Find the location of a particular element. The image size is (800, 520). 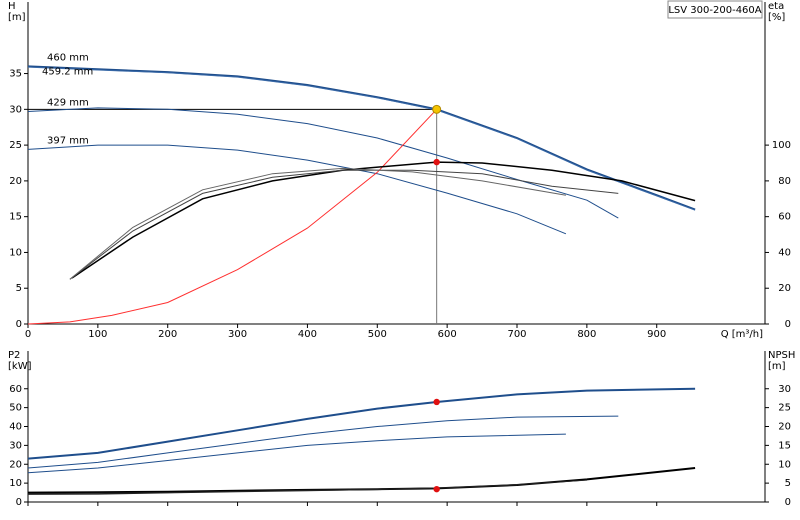

x-tick-label: 800 is located at coordinates (586, 334).